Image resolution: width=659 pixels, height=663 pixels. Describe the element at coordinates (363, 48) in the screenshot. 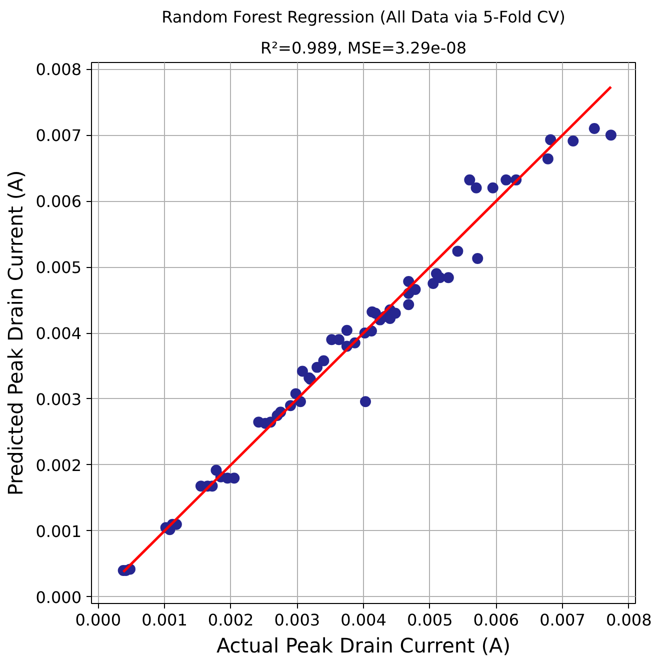

I see `chart-subtitle: R²=0.989, MSE=3.29e-08` at that location.